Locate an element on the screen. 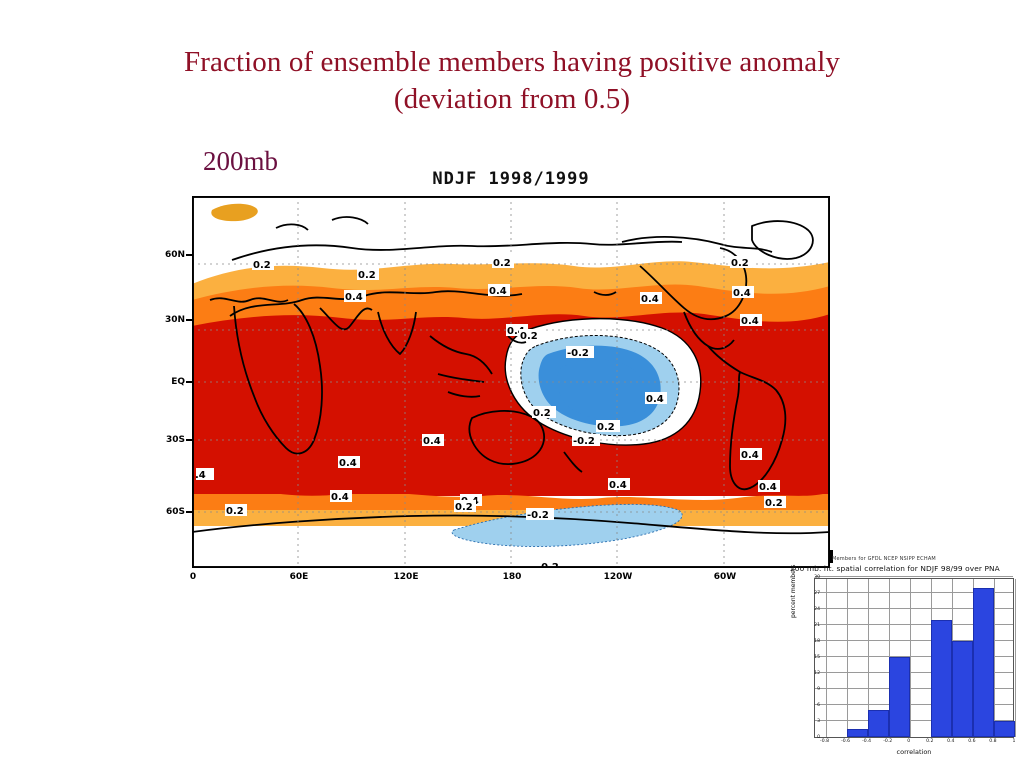 This screenshot has width=1024, height=768. svg-text: .4 is located at coordinates (200, 475).